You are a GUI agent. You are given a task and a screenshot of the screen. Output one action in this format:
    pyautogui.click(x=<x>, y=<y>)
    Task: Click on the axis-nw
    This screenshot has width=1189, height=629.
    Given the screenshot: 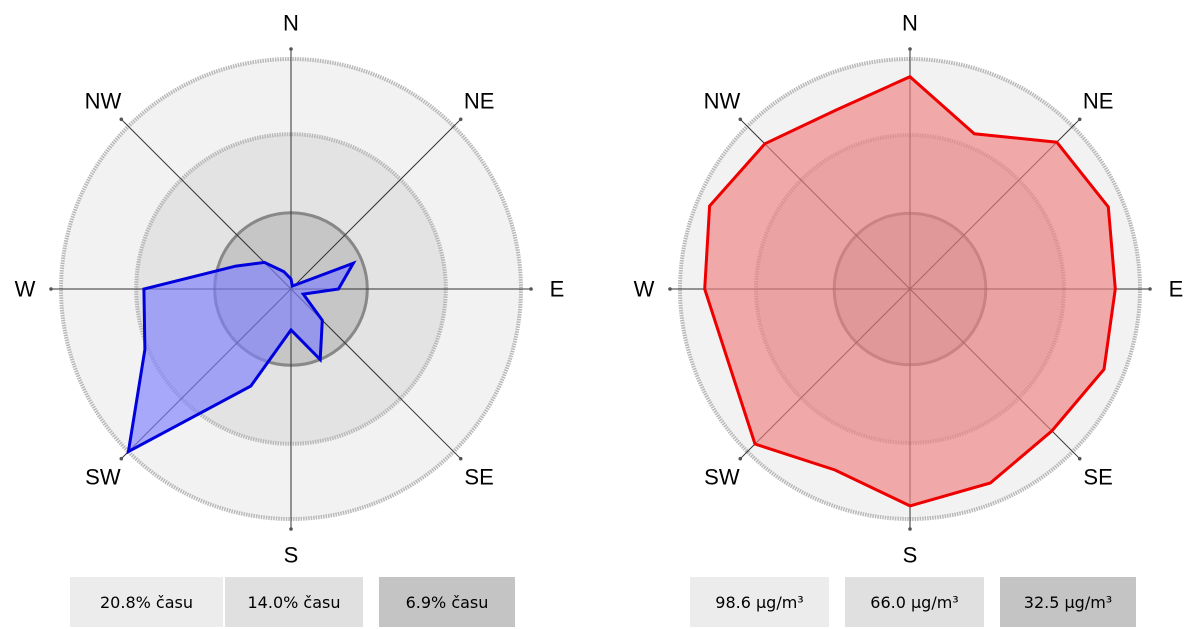 What is the action you would take?
    pyautogui.click(x=206, y=204)
    